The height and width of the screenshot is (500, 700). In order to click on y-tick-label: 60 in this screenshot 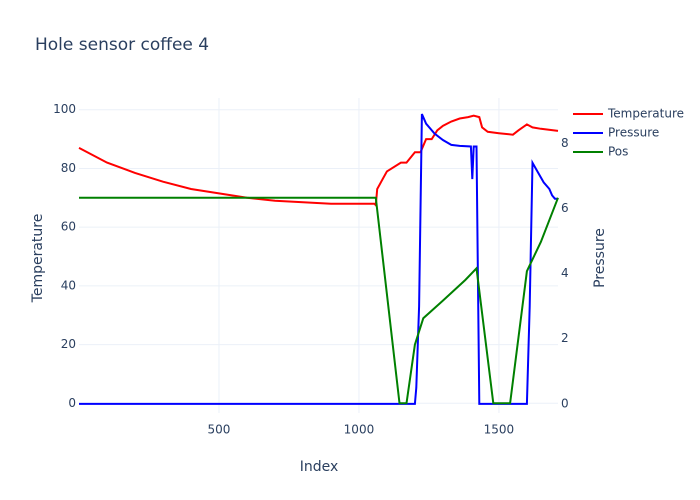, I will do `click(68, 227)`.